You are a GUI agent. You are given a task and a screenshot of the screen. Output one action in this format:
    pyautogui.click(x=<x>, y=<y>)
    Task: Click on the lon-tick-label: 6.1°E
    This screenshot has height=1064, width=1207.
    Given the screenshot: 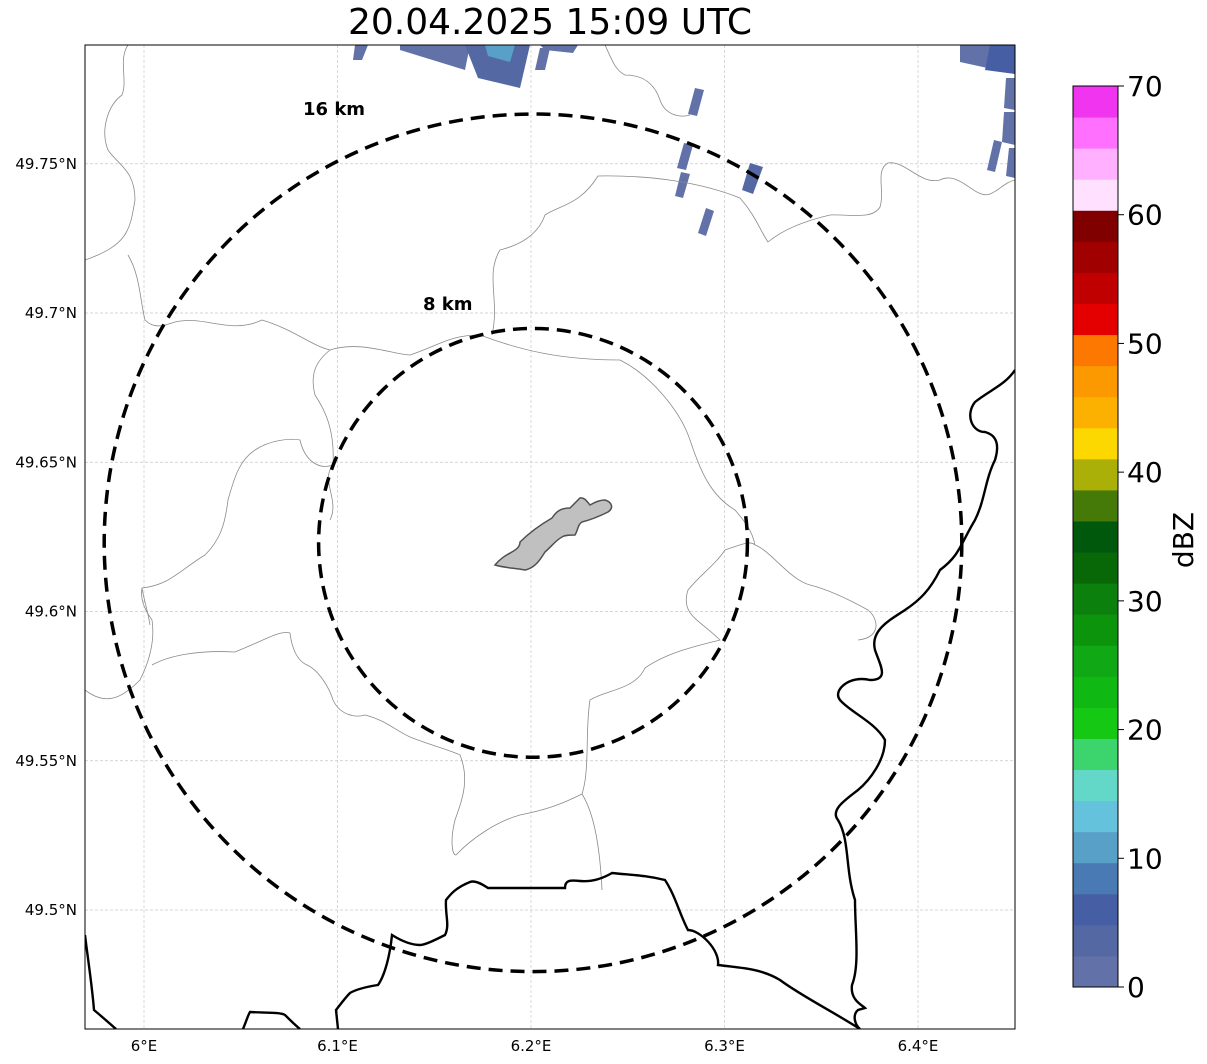 What is the action you would take?
    pyautogui.click(x=337, y=1046)
    